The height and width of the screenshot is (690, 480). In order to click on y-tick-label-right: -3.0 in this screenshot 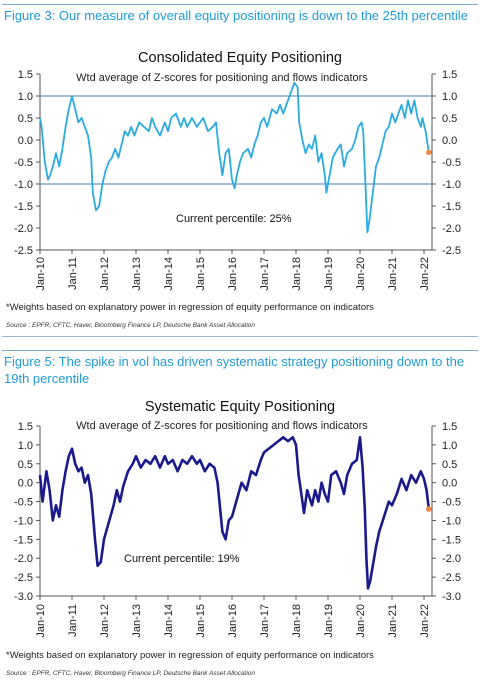, I will do `click(451, 597)`.